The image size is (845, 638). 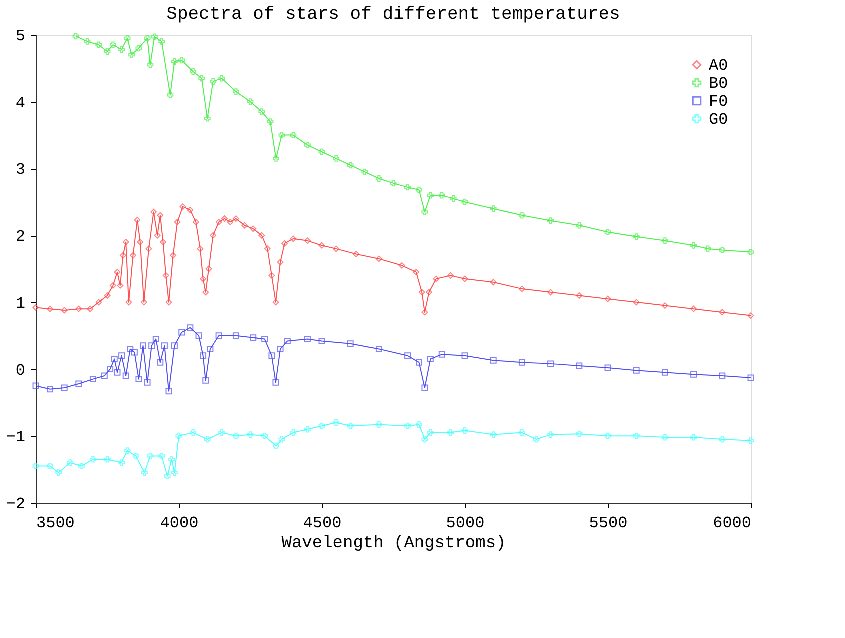 What do you see at coordinates (21, 170) in the screenshot?
I see `y-tick-label: 3` at bounding box center [21, 170].